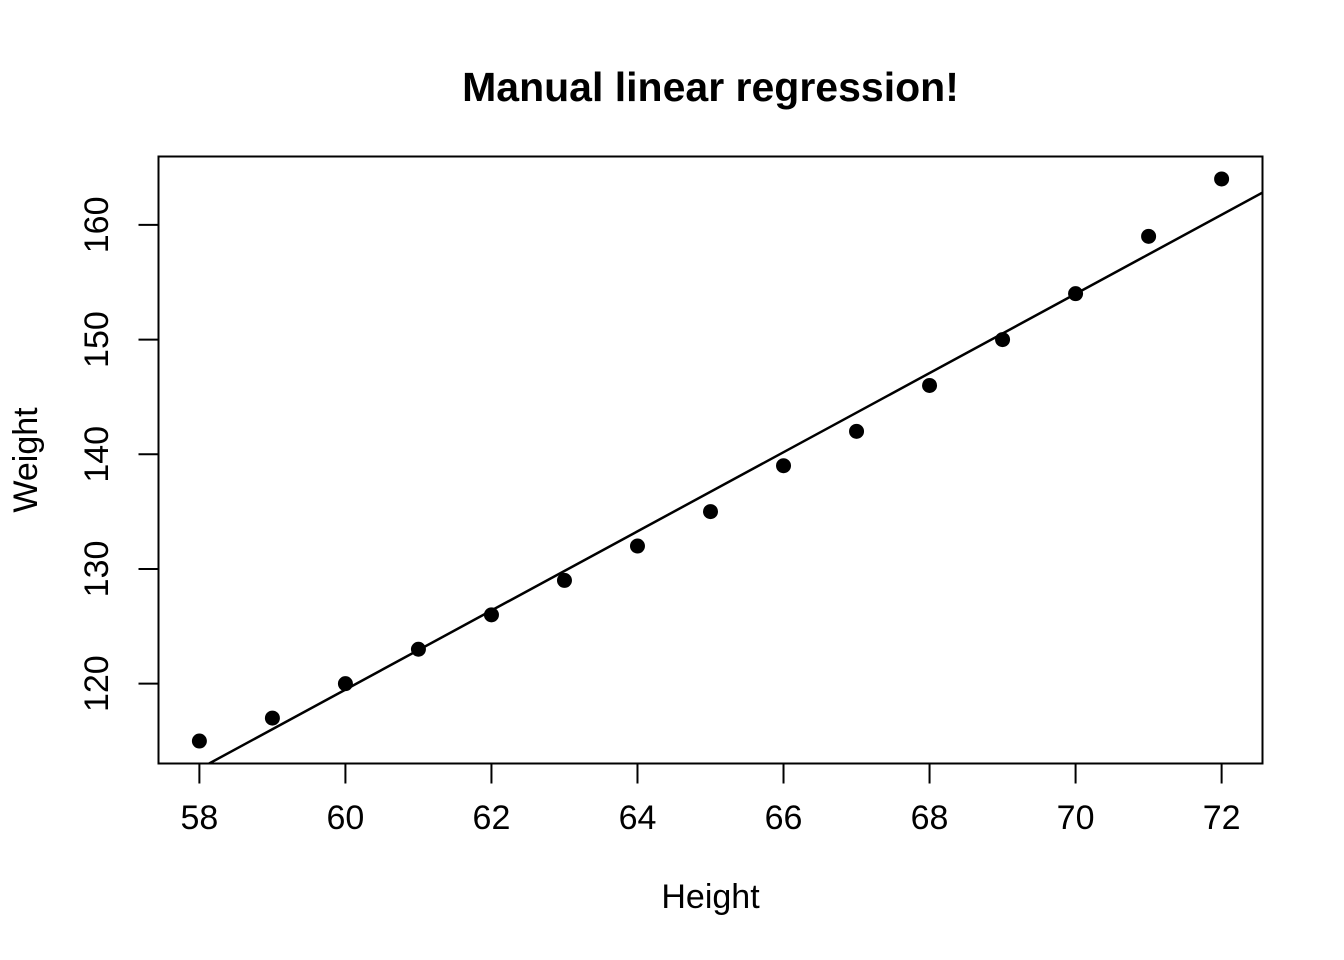 This screenshot has height=960, width=1344. What do you see at coordinates (1222, 818) in the screenshot?
I see `x-tick-label: 72` at bounding box center [1222, 818].